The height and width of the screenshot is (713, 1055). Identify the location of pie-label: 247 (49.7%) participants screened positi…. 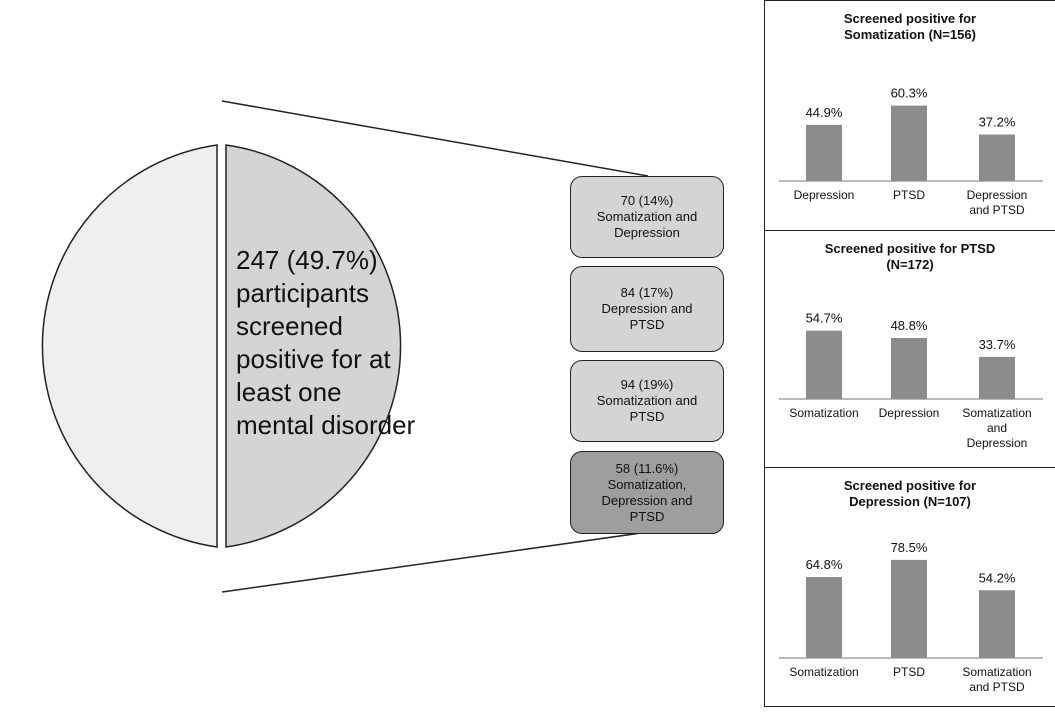
(326, 342).